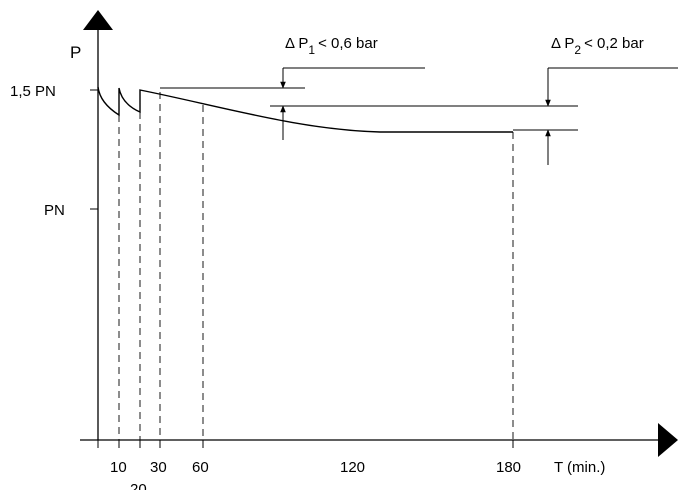 This screenshot has width=678, height=490. What do you see at coordinates (579, 467) in the screenshot?
I see `x-axis-label: T (min.)` at bounding box center [579, 467].